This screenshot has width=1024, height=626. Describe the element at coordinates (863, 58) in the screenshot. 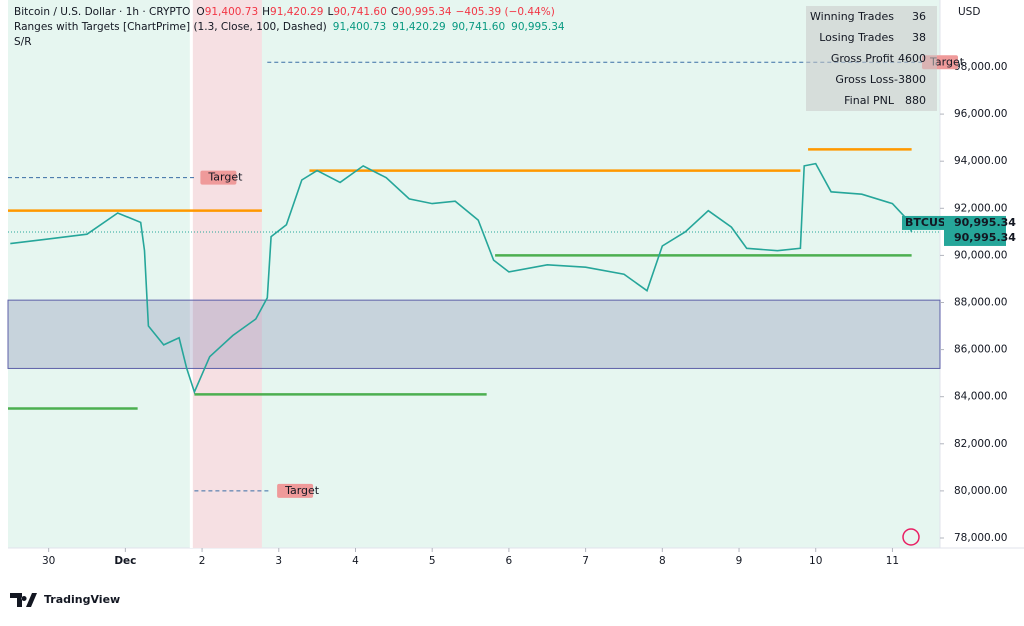

I see `stats-label: Gross Profit` at that location.